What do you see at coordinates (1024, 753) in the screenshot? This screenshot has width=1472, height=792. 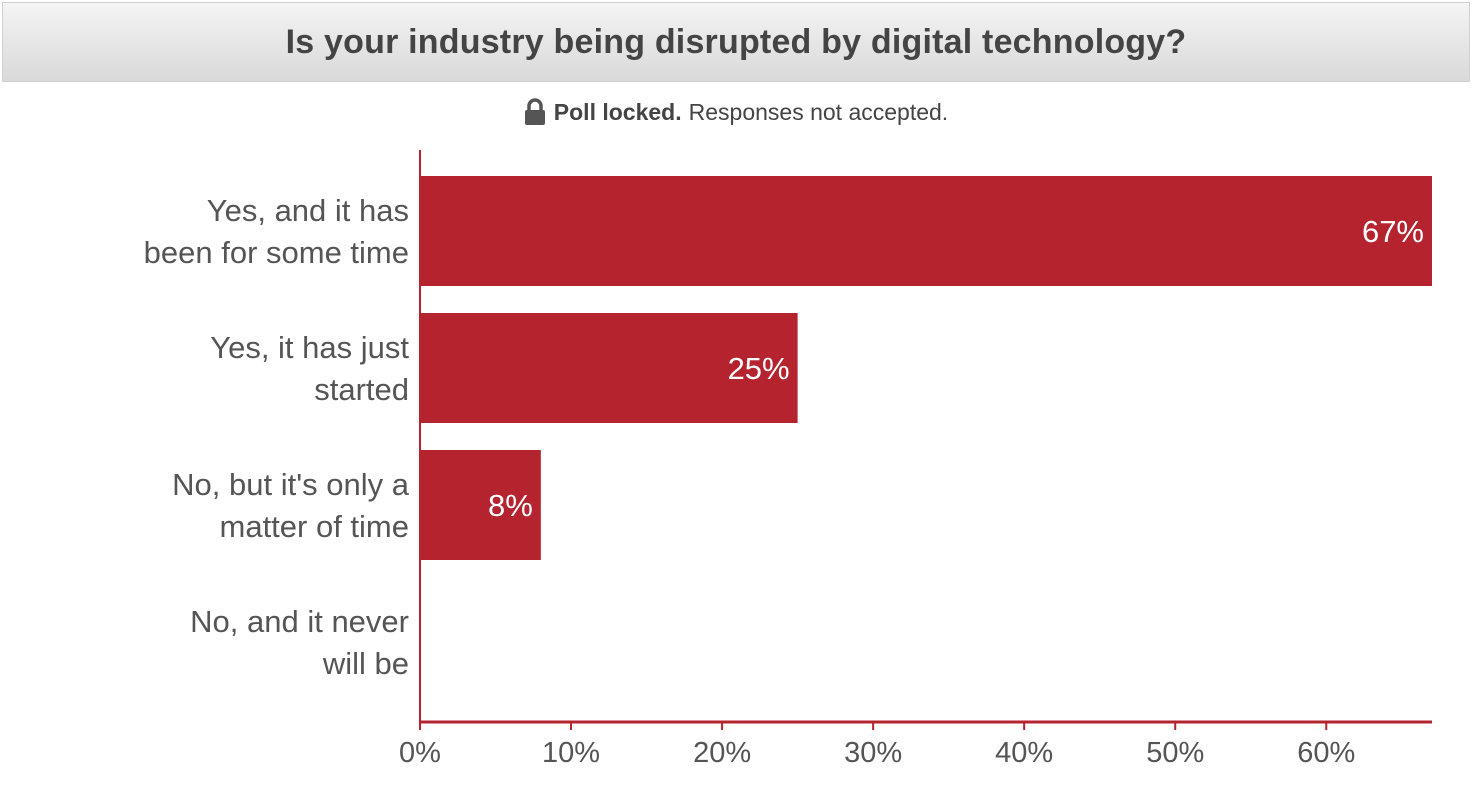 I see `x-tick-label-4: 40%` at bounding box center [1024, 753].